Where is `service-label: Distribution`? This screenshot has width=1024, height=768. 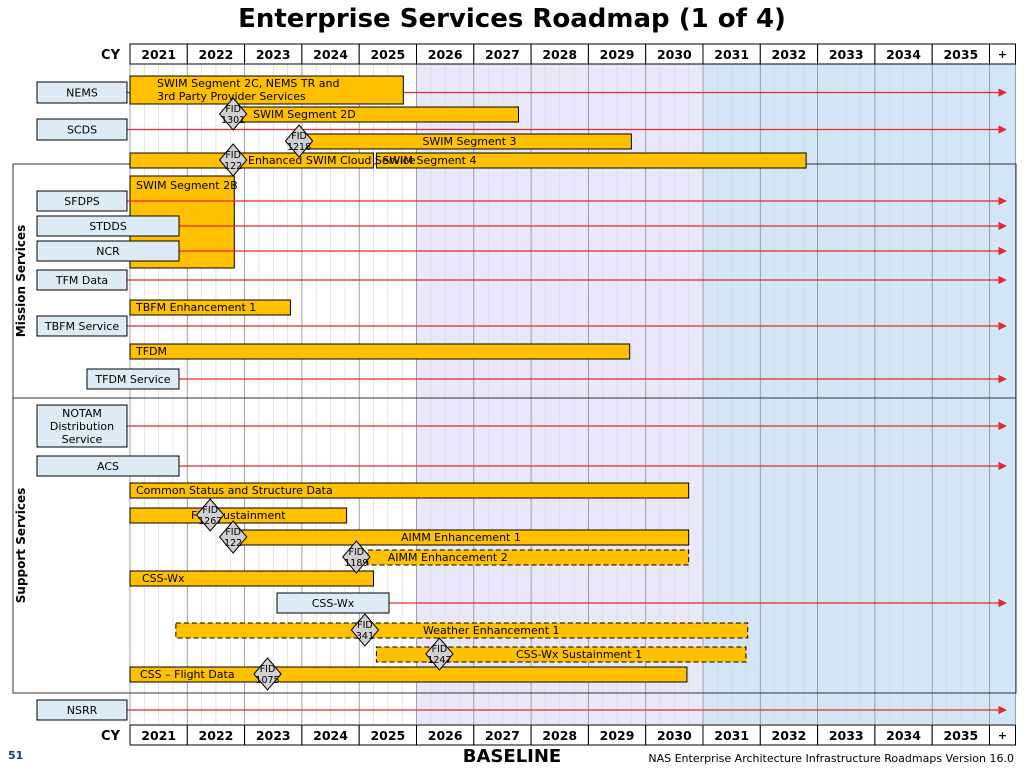
service-label: Distribution is located at coordinates (82, 426).